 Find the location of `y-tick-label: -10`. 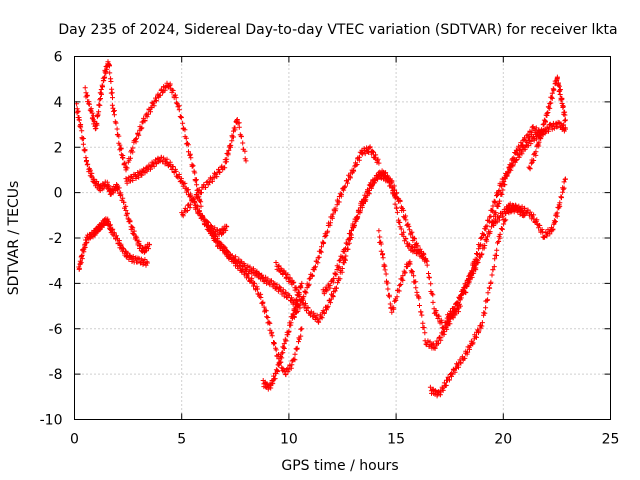

y-tick-label: -10 is located at coordinates (51, 421).